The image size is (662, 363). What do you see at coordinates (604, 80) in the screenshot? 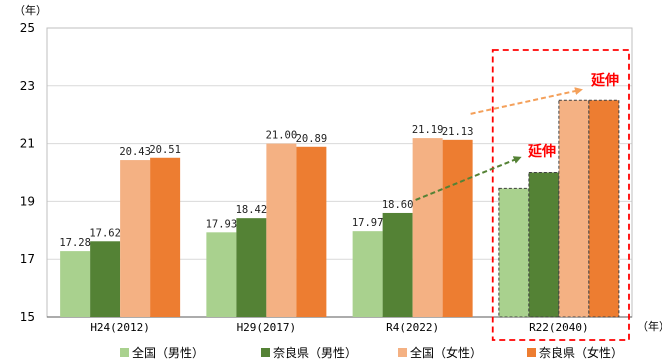
I see `annotation-extension-female: 延伸` at bounding box center [604, 80].